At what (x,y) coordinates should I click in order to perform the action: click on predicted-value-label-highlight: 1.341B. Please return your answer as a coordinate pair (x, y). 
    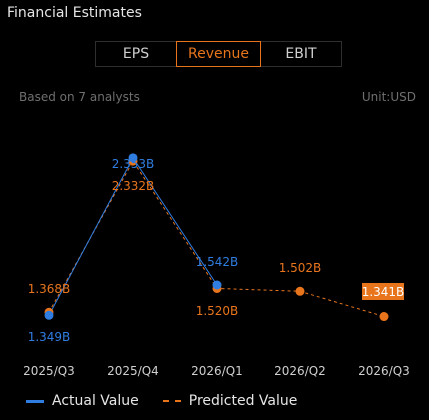
    Looking at the image, I should click on (383, 292).